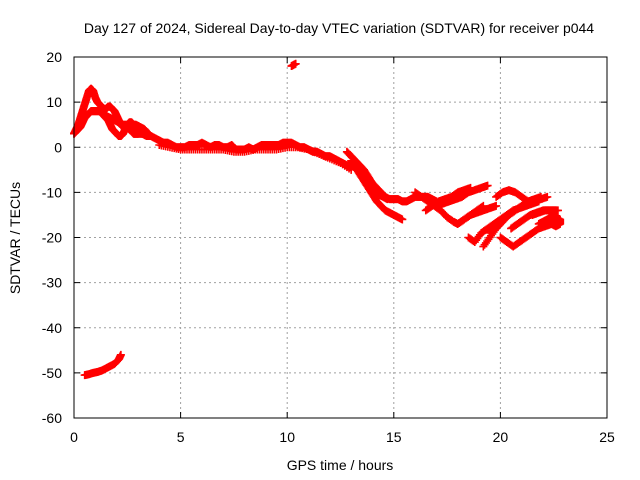 The height and width of the screenshot is (480, 640). Describe the element at coordinates (462, 195) in the screenshot. I see `series-branch-b` at that location.